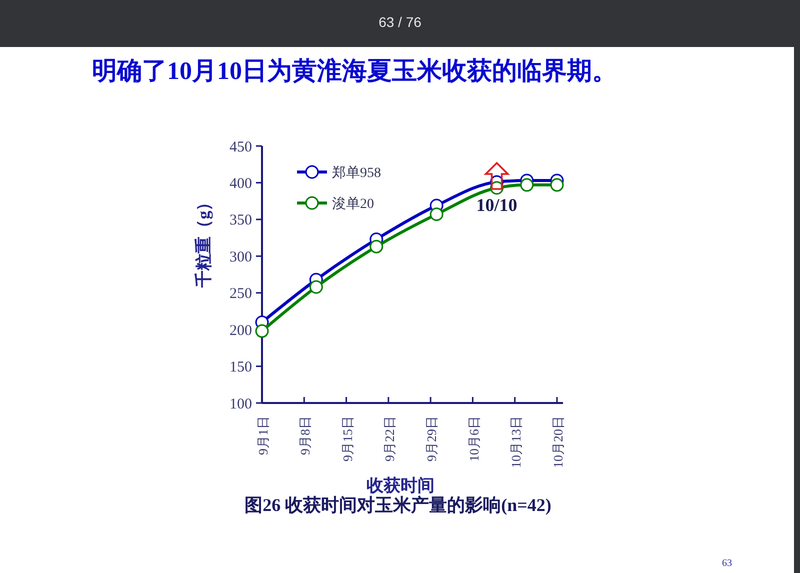 The image size is (800, 573). What do you see at coordinates (241, 294) in the screenshot?
I see `y-tick-label: 250` at bounding box center [241, 294].